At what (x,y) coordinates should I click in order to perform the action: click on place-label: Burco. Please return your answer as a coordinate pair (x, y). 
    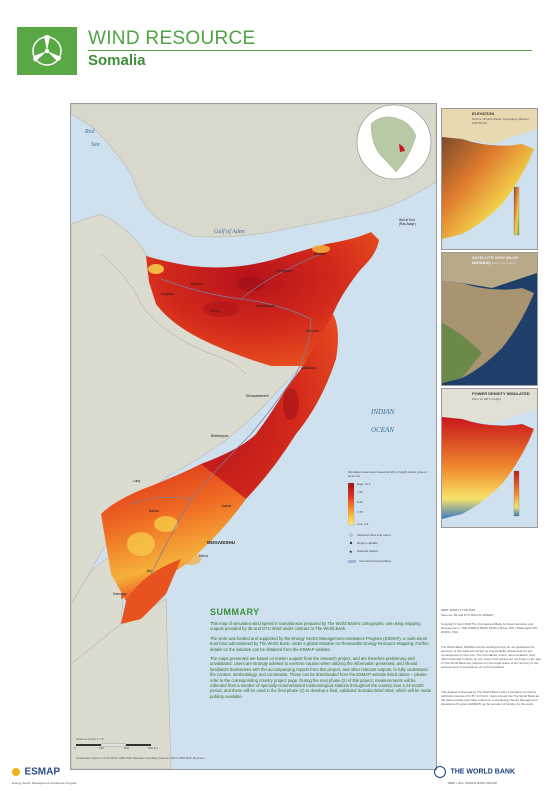
    Looking at the image, I should click on (215, 311).